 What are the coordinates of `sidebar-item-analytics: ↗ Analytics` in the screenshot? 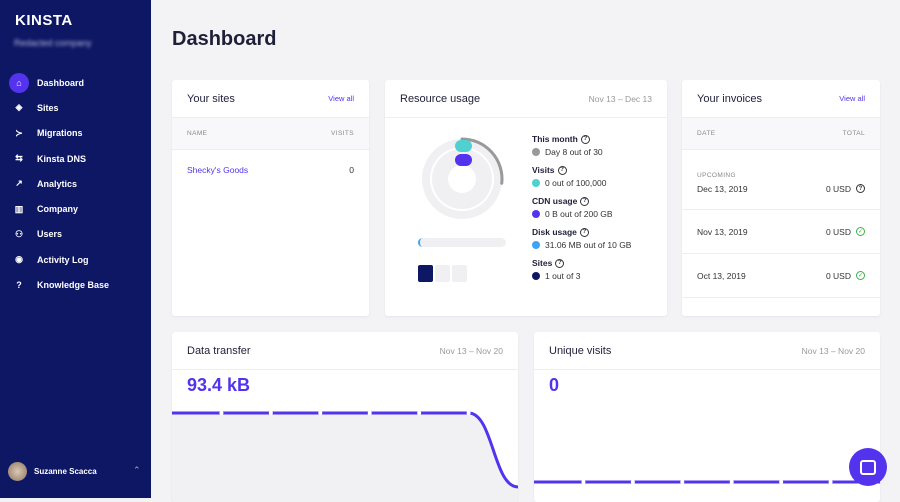 It's located at (75, 183).